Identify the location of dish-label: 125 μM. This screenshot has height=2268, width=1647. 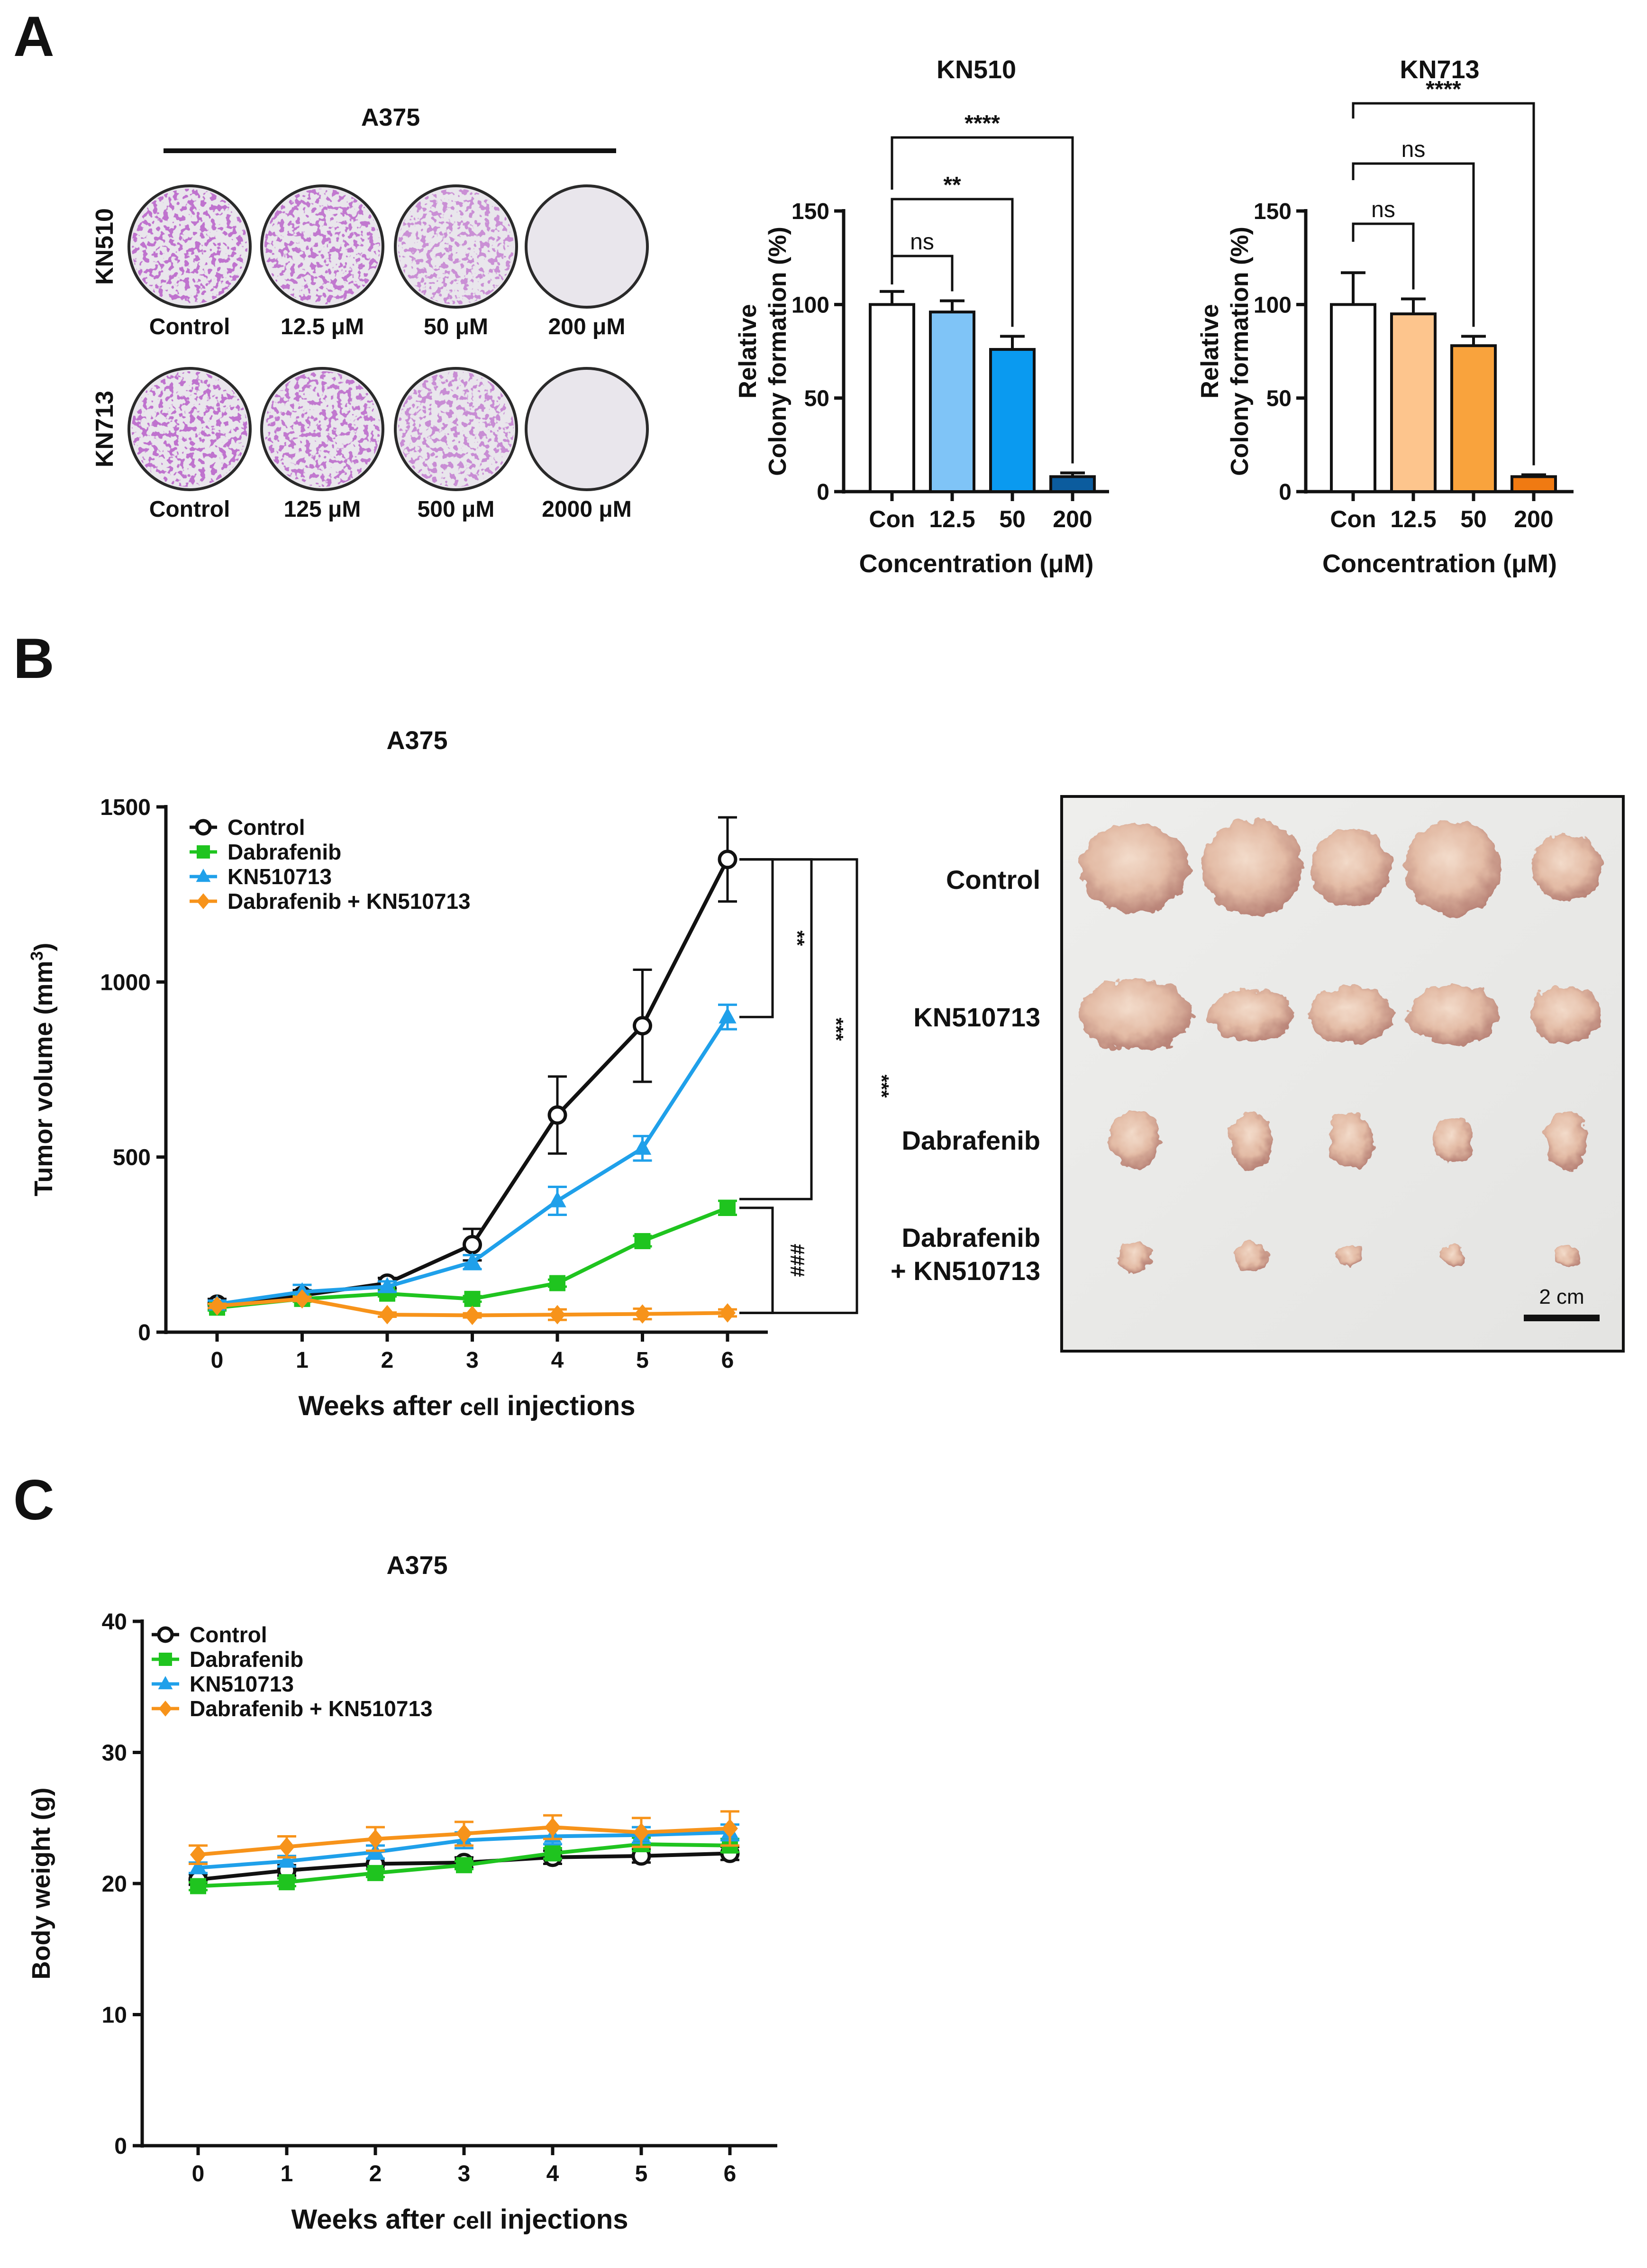
(322, 509).